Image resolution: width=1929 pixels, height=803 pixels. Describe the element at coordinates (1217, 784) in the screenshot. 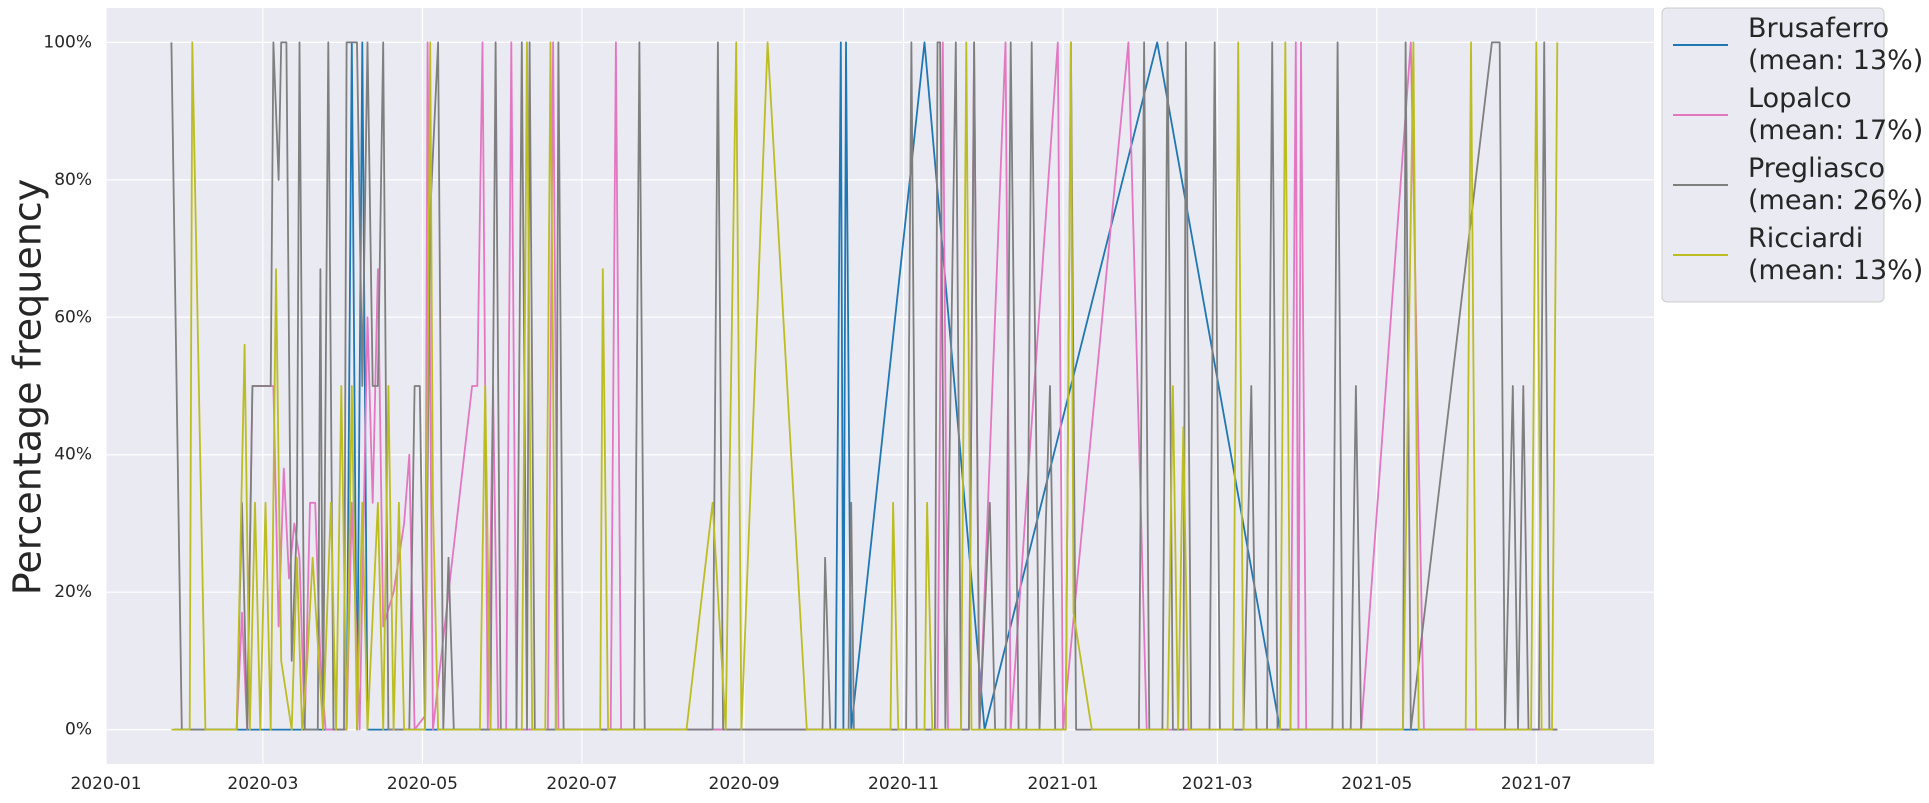

I see `x-tick-label: 2021-03` at that location.